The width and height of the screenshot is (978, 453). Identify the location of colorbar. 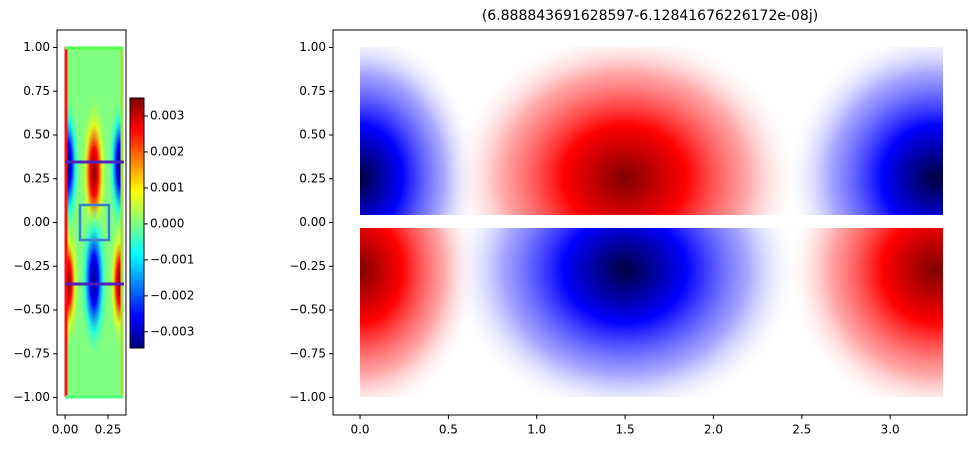
(137, 223).